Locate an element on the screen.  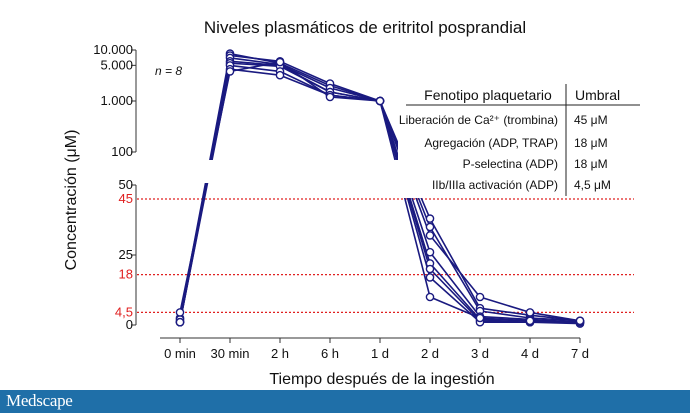
x-tick-label: 7 d is located at coordinates (580, 353).